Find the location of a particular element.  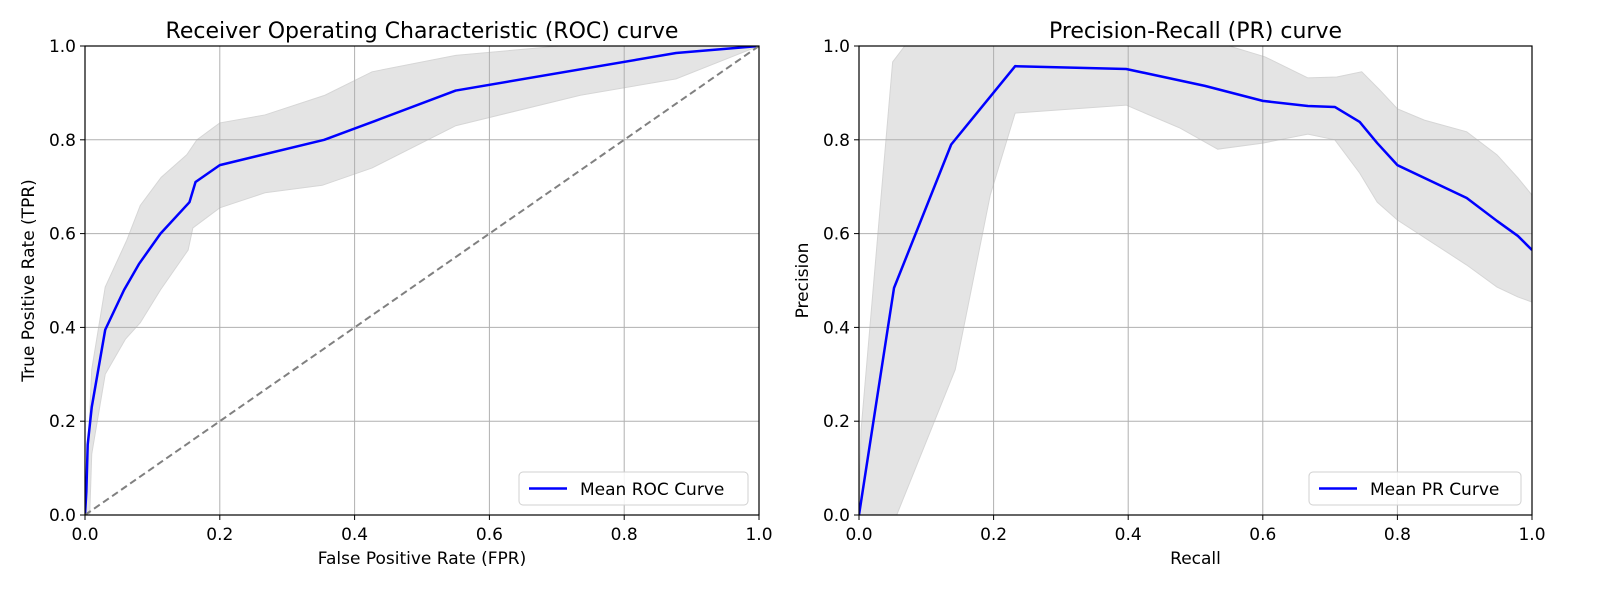

legend-entry: Mean PR Curve is located at coordinates (1434, 490).